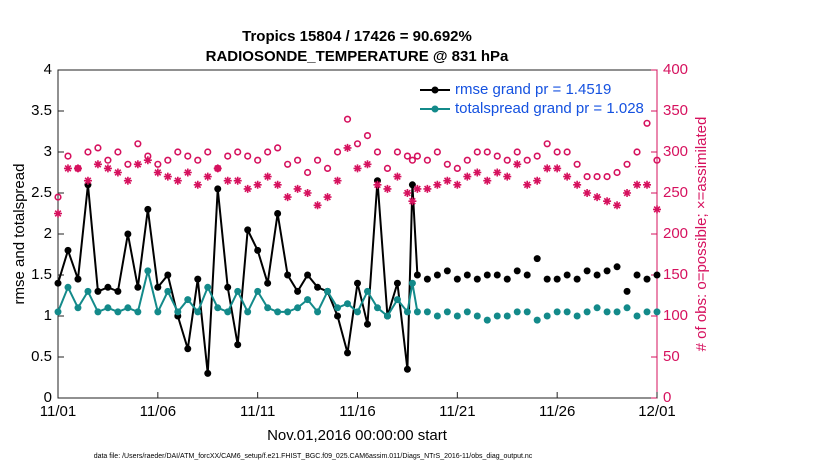 The height and width of the screenshot is (470, 830). Describe the element at coordinates (48, 315) in the screenshot. I see `y-tick-label: 1` at that location.